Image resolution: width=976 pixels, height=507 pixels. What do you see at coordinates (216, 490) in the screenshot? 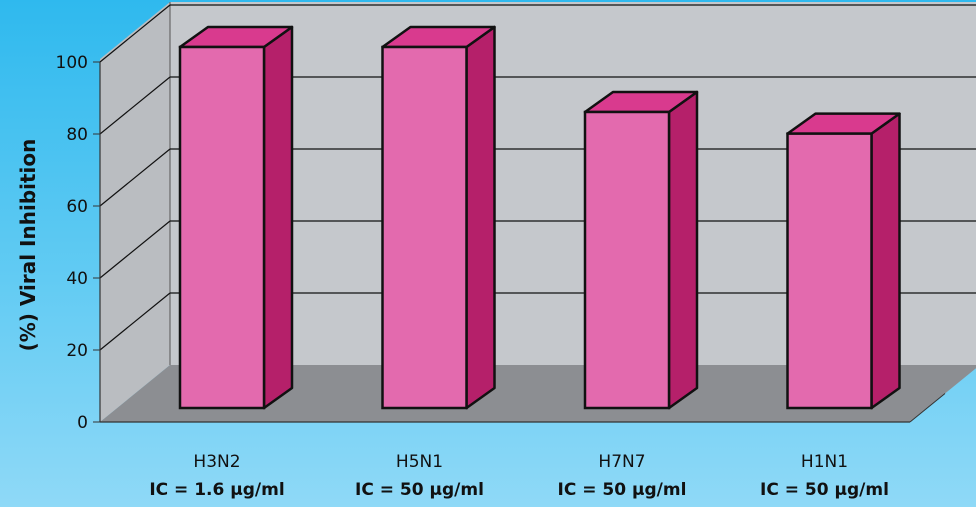
I see `ic-label: IC = 1.6 μg/ml` at bounding box center [216, 490].